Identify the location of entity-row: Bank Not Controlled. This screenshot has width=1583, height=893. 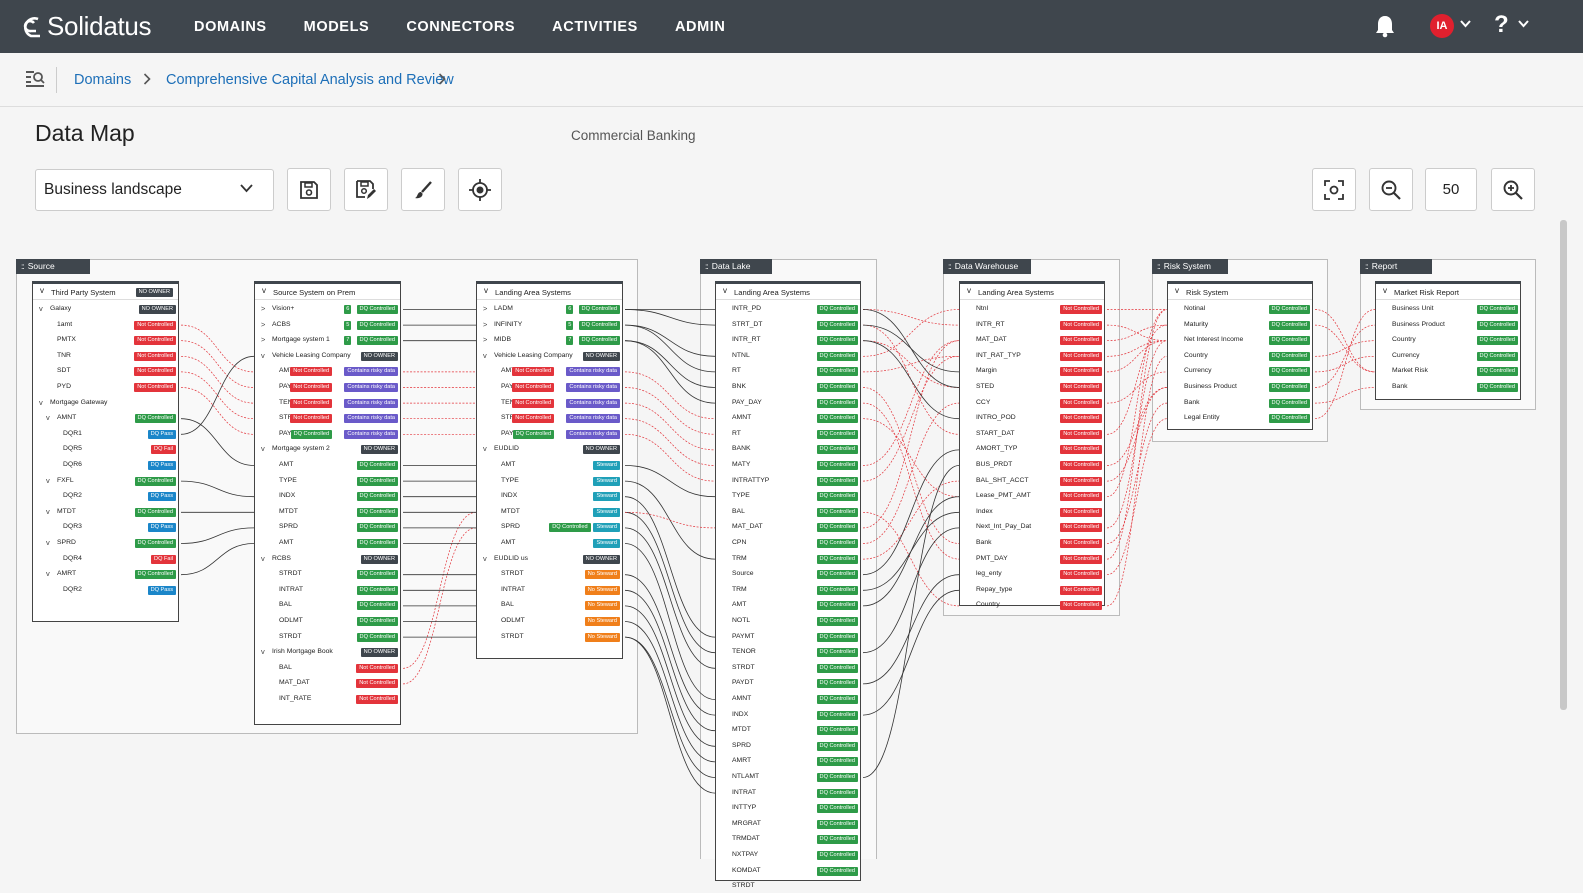
(1033, 543).